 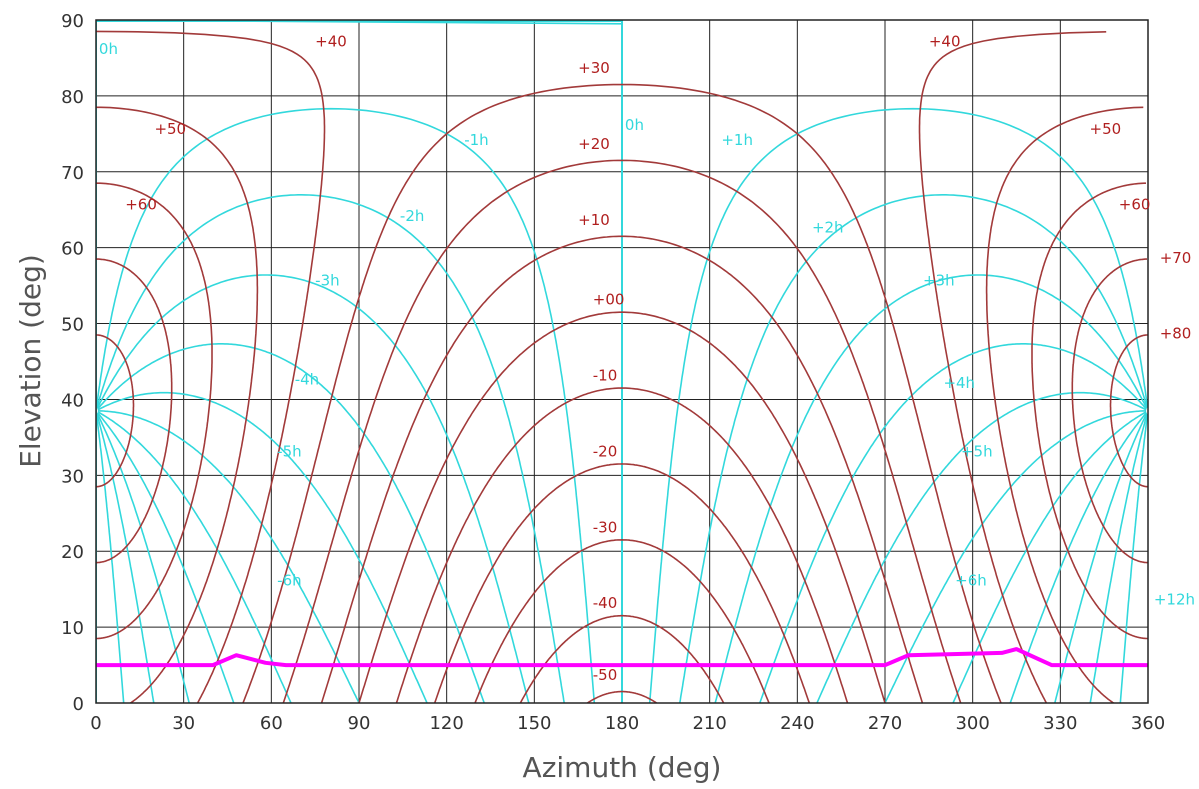 What do you see at coordinates (1176, 334) in the screenshot?
I see `declination-label: +80` at bounding box center [1176, 334].